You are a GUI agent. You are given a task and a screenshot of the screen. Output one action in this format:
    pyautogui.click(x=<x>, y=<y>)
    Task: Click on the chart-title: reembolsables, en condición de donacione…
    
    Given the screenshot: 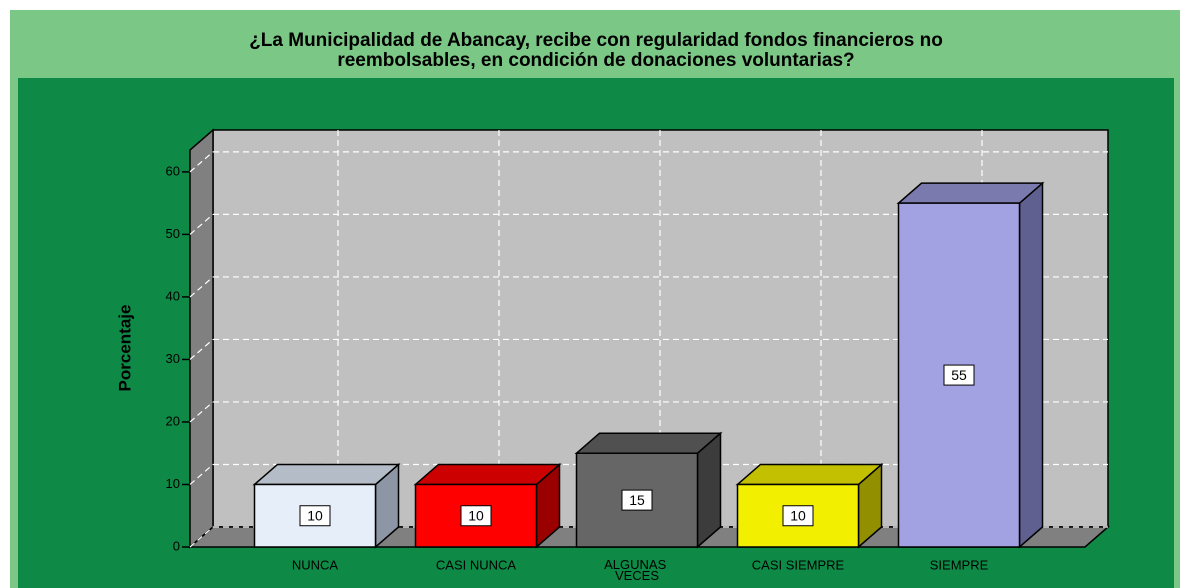 What is the action you would take?
    pyautogui.click(x=595, y=60)
    